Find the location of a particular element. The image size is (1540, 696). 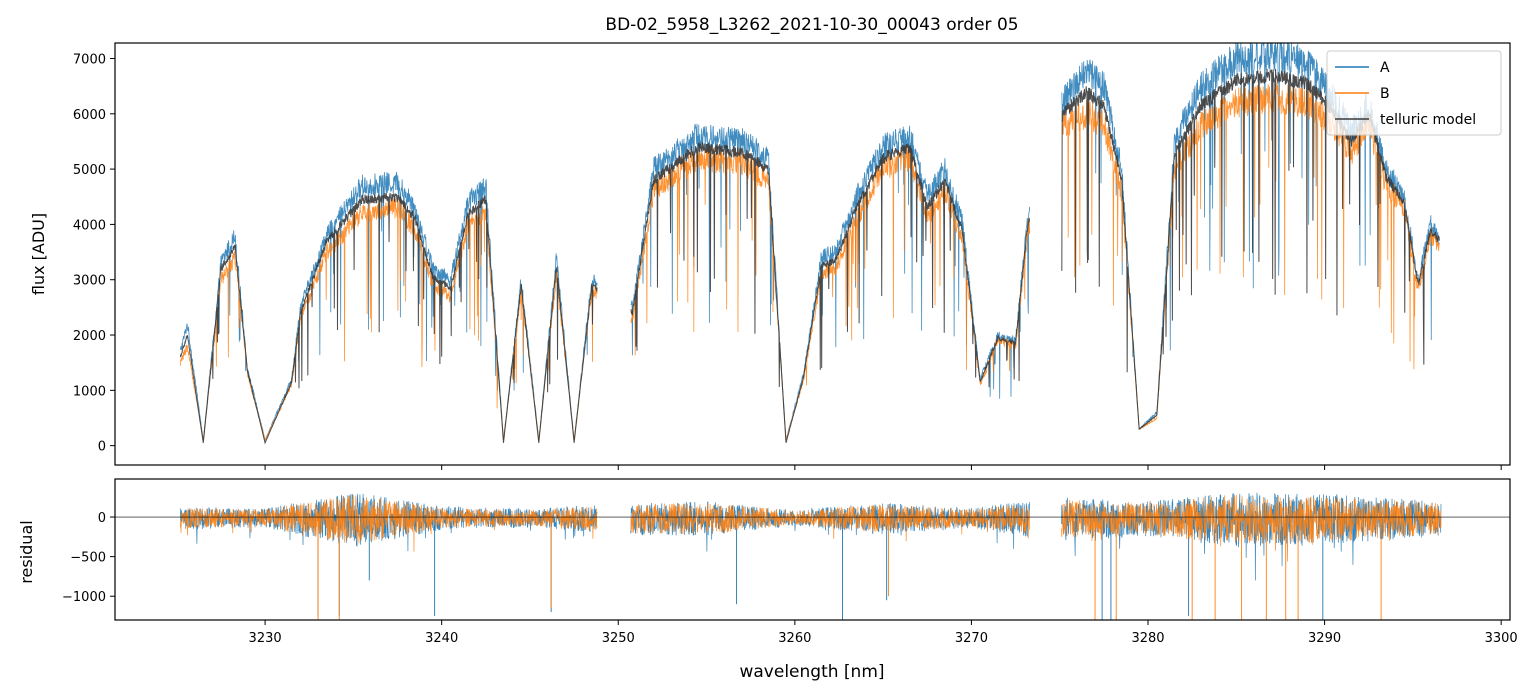

residual-x-tick-label-3: 3260 is located at coordinates (794, 638).